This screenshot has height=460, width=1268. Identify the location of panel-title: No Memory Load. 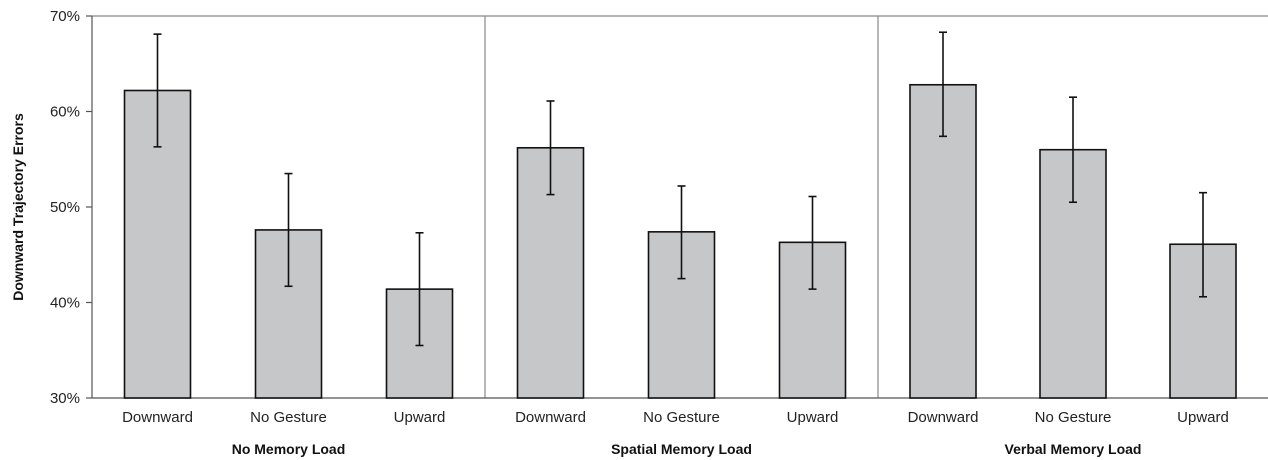
(289, 449).